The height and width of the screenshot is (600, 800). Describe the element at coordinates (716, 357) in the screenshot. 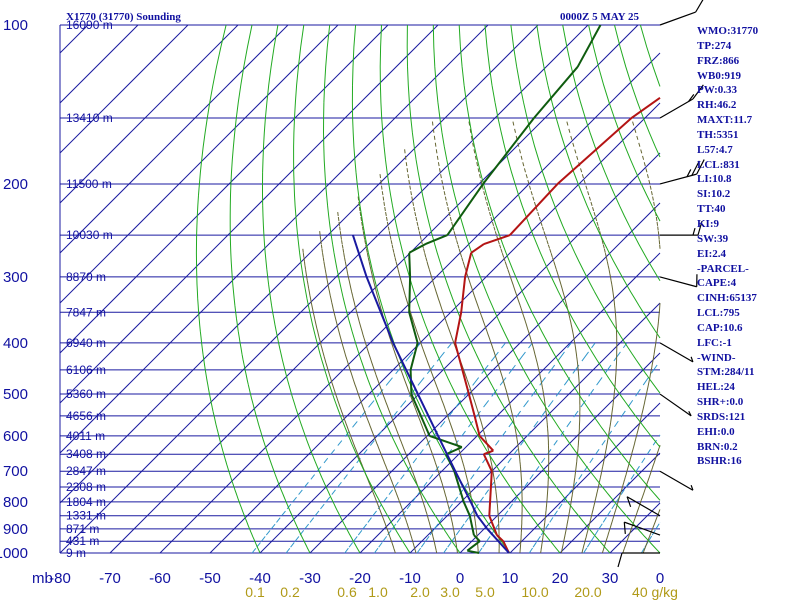

I see `index-item: -WIND-` at that location.